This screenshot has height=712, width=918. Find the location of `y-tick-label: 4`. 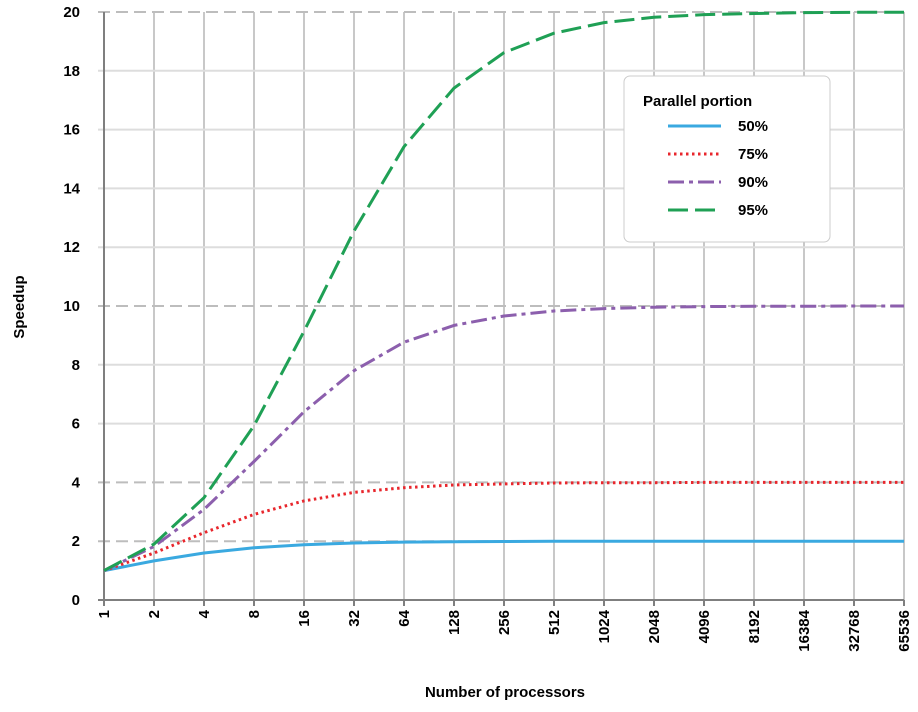

y-tick-label: 4 is located at coordinates (76, 482).